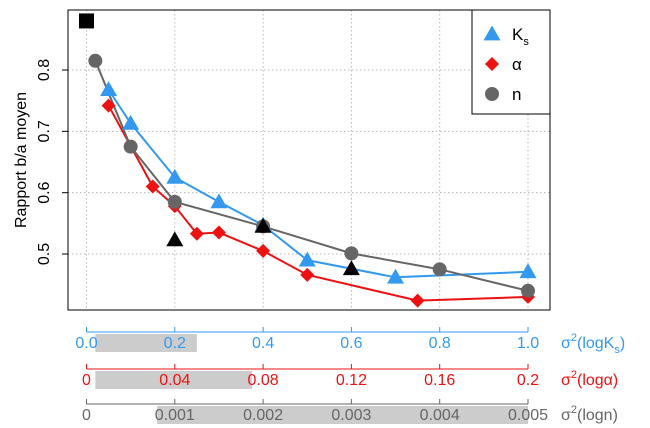 The height and width of the screenshot is (428, 650). I want to click on x-axis-title-main: (logα), so click(597, 380).